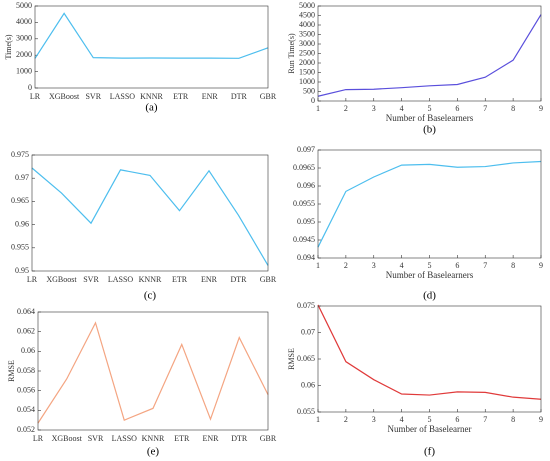  Describe the element at coordinates (26, 330) in the screenshot. I see `y-tick-label: 0.062` at that location.